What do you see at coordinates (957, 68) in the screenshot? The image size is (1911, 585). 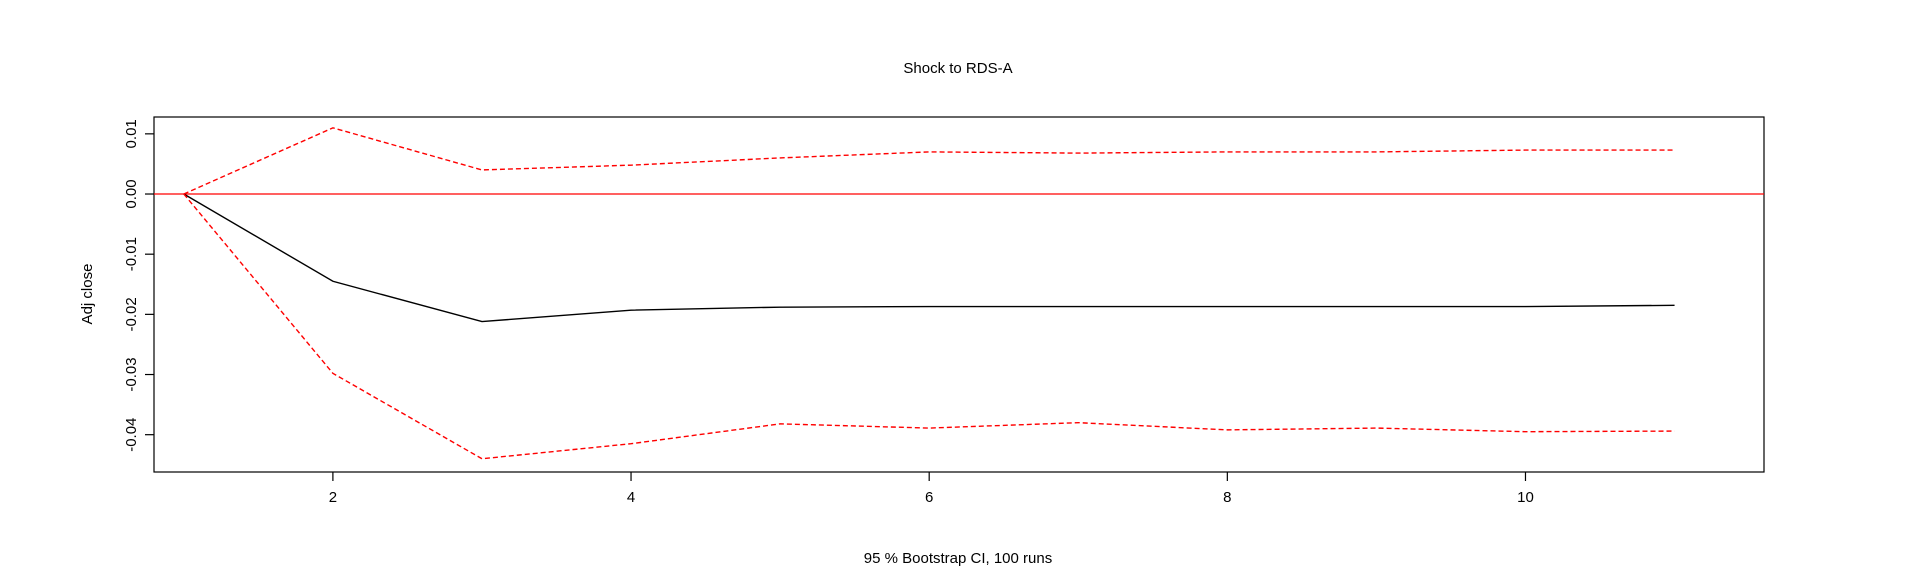 I see `chart-title: Shock to RDS-A` at bounding box center [957, 68].